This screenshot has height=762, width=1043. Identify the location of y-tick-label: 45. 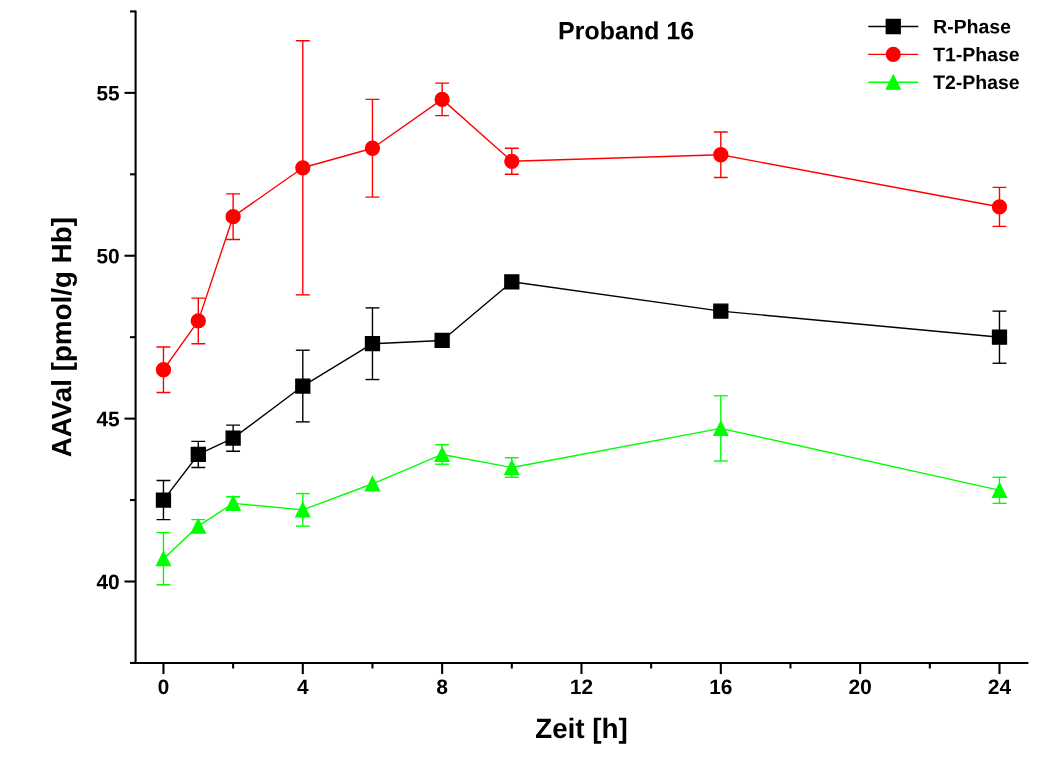
(108, 419).